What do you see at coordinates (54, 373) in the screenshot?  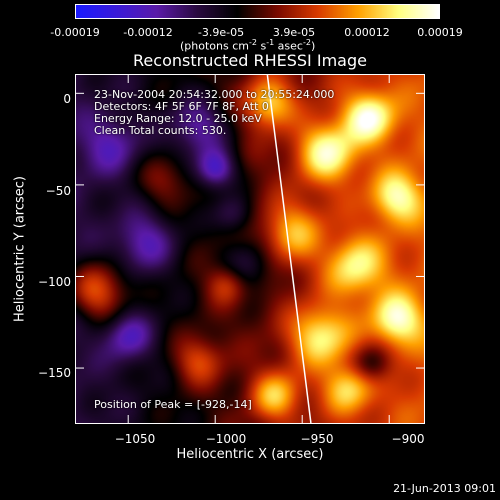 I see `y-tick-label: −150` at bounding box center [54, 373].